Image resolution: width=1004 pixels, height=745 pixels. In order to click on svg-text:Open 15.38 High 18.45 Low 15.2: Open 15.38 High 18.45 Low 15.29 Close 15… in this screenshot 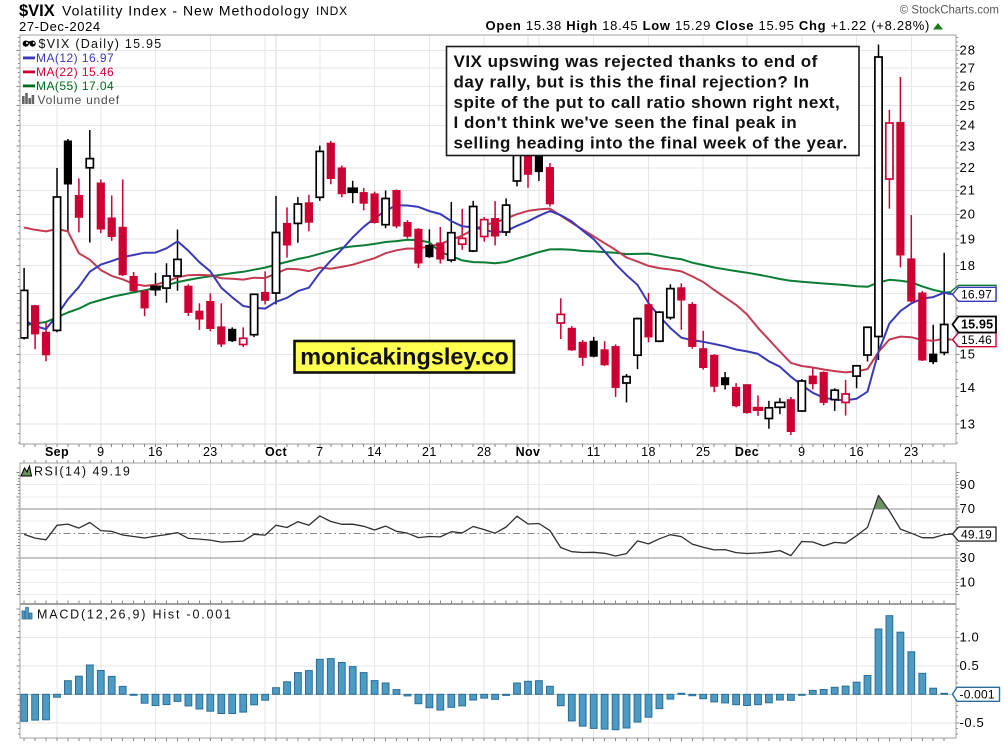, I will do `click(708, 25)`.